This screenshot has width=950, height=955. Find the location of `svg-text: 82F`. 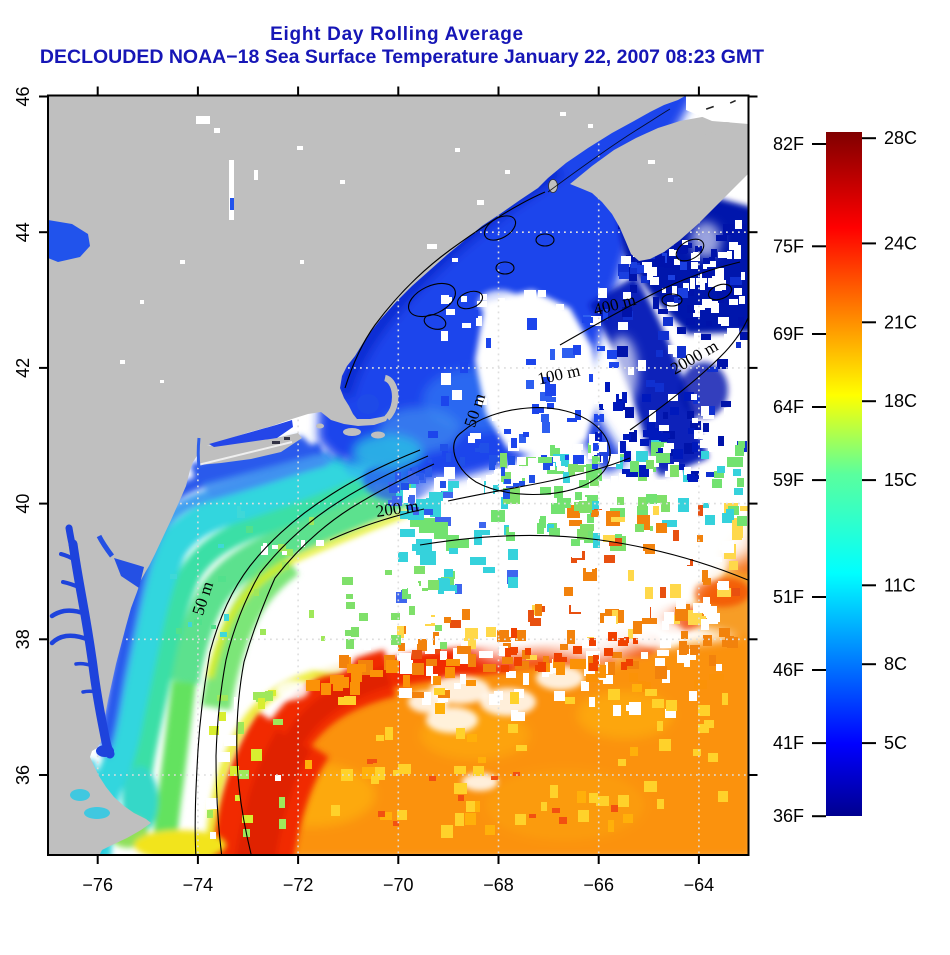

svg-text: 82F is located at coordinates (788, 144).